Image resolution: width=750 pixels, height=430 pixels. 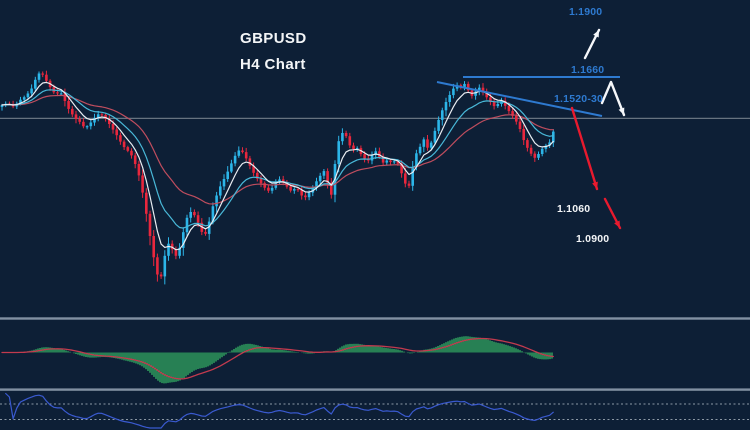 What do you see at coordinates (586, 12) in the screenshot?
I see `price-label-1-1900: 1.1900` at bounding box center [586, 12].